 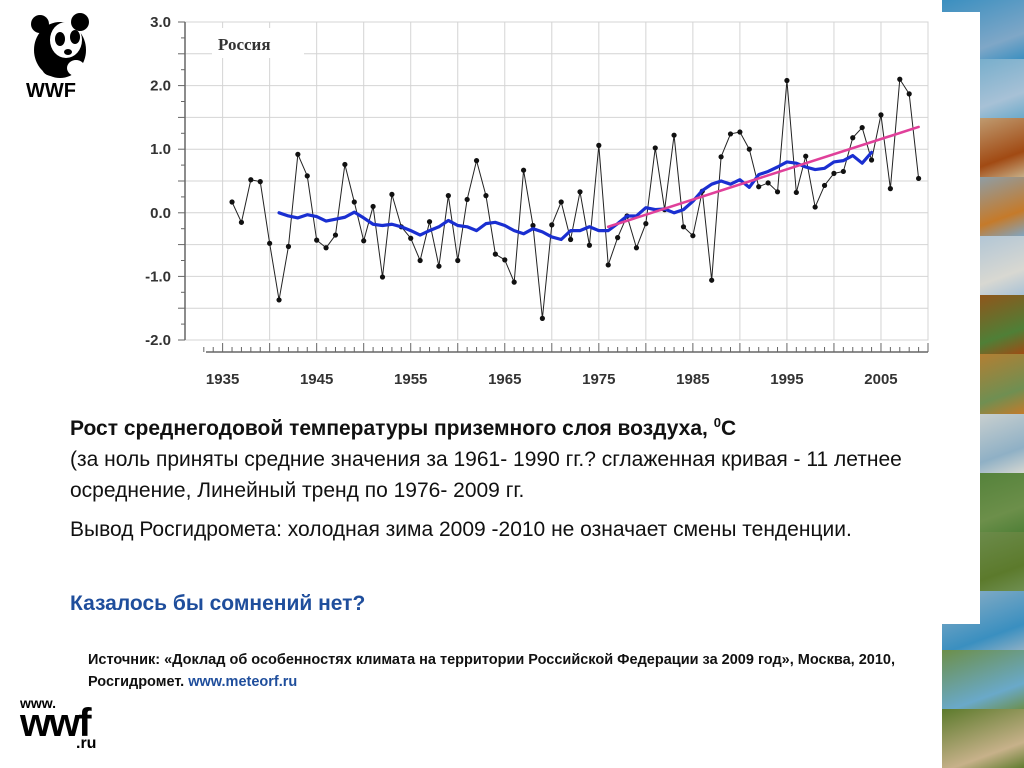 What do you see at coordinates (598, 379) in the screenshot?
I see `x-tick-label: 1975` at bounding box center [598, 379].